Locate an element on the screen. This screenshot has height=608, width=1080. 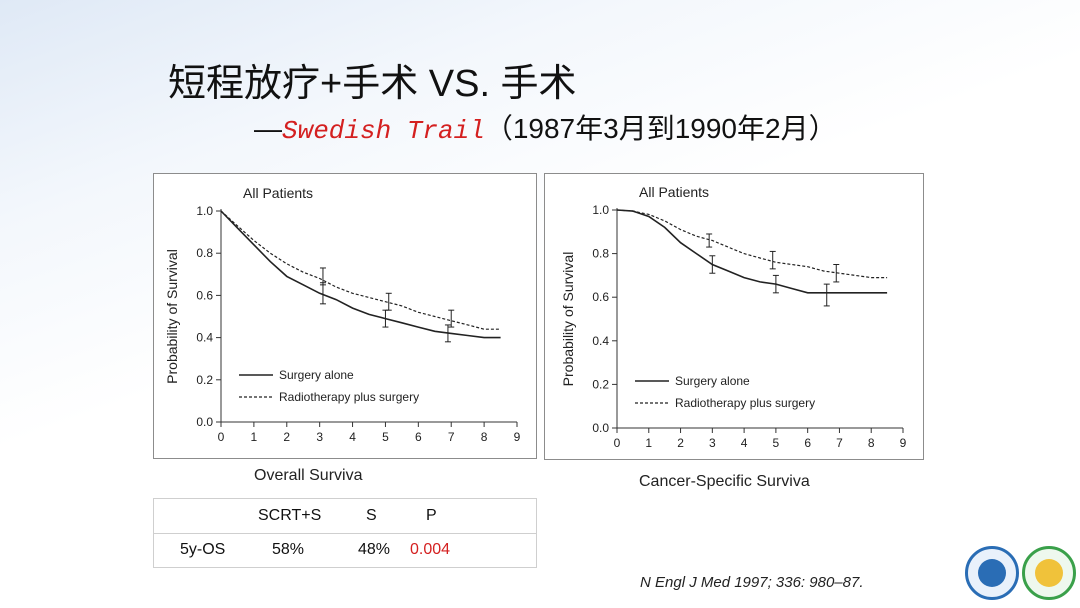
slide-subtitle: —Swedish Trail（1987年3月到1990年2月） is located at coordinates (545, 127).